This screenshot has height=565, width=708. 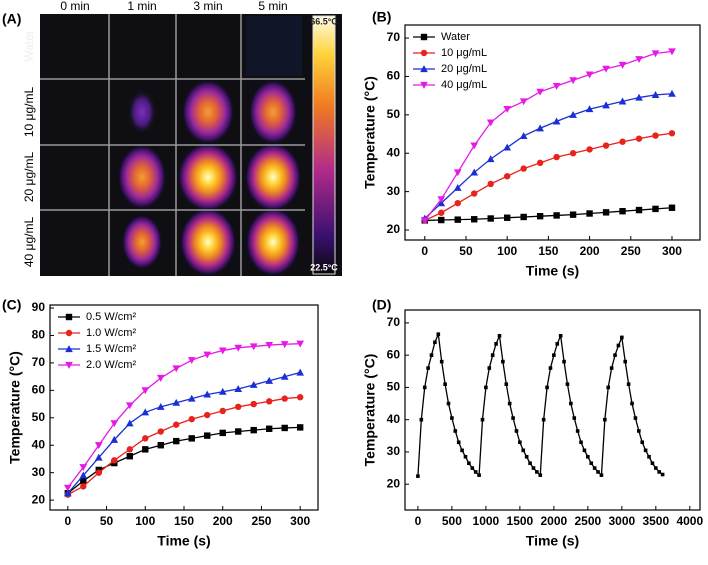 What do you see at coordinates (587, 521) in the screenshot?
I see `x-tick-label: 2500` at bounding box center [587, 521].